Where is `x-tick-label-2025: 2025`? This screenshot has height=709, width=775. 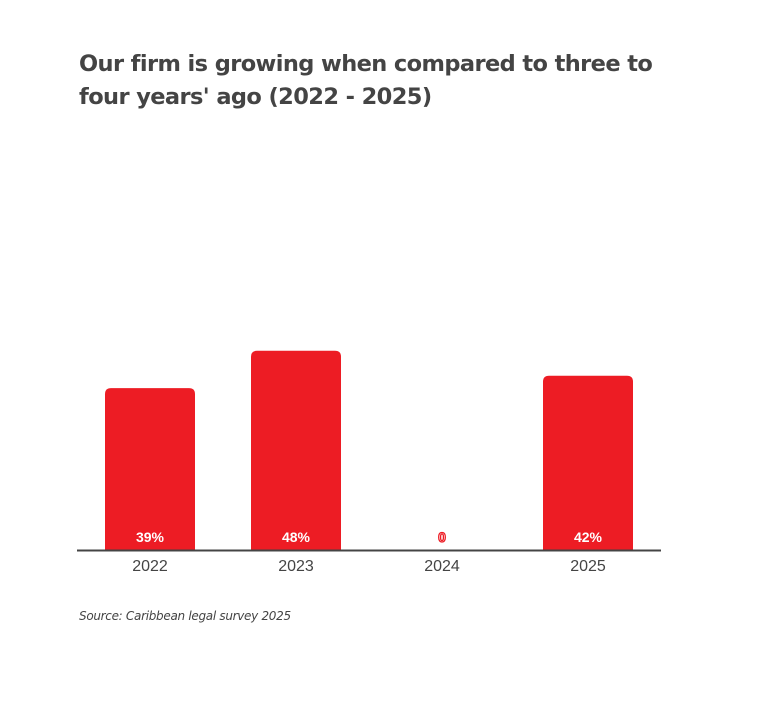 x-tick-label-2025: 2025 is located at coordinates (588, 566).